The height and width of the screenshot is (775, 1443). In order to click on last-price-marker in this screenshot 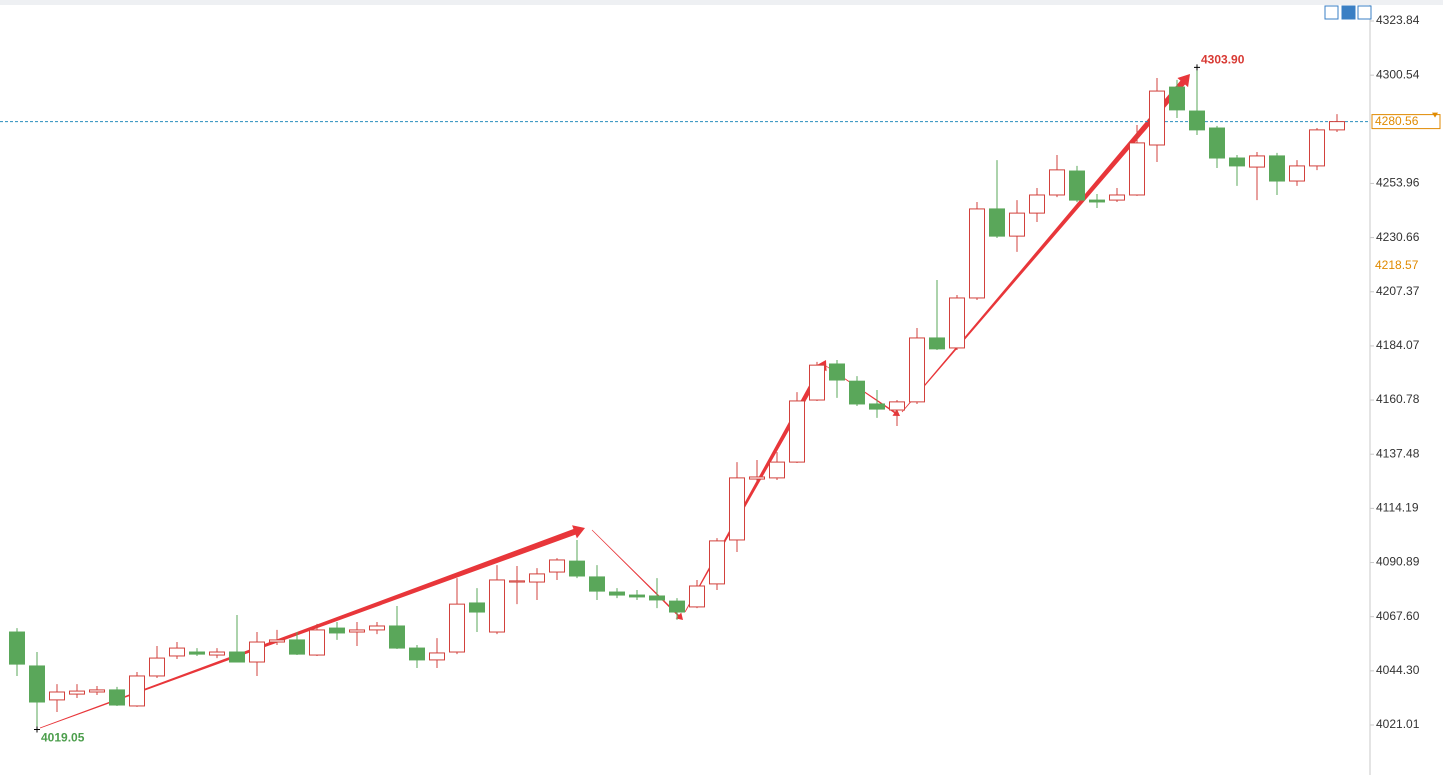, I will do `click(1435, 115)`.